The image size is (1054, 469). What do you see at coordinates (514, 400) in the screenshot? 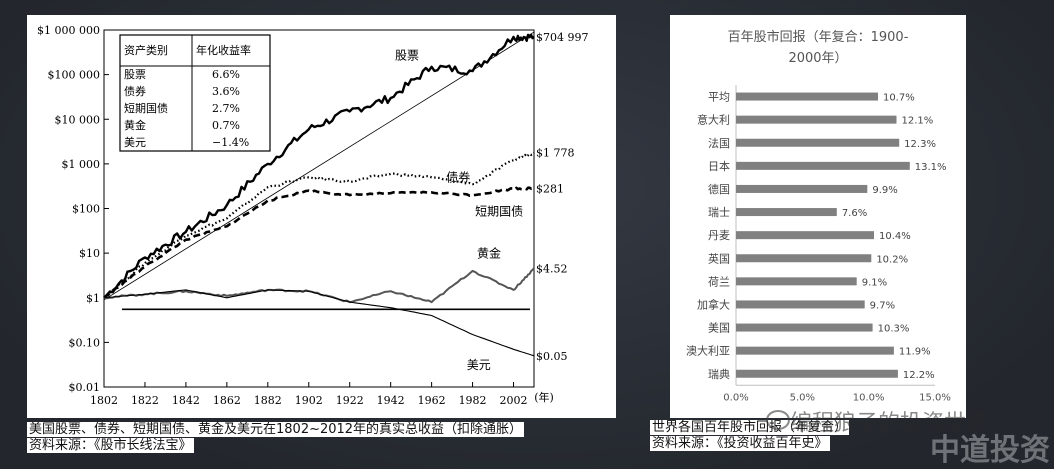
I see `x-tick-label: 2002` at bounding box center [514, 400].